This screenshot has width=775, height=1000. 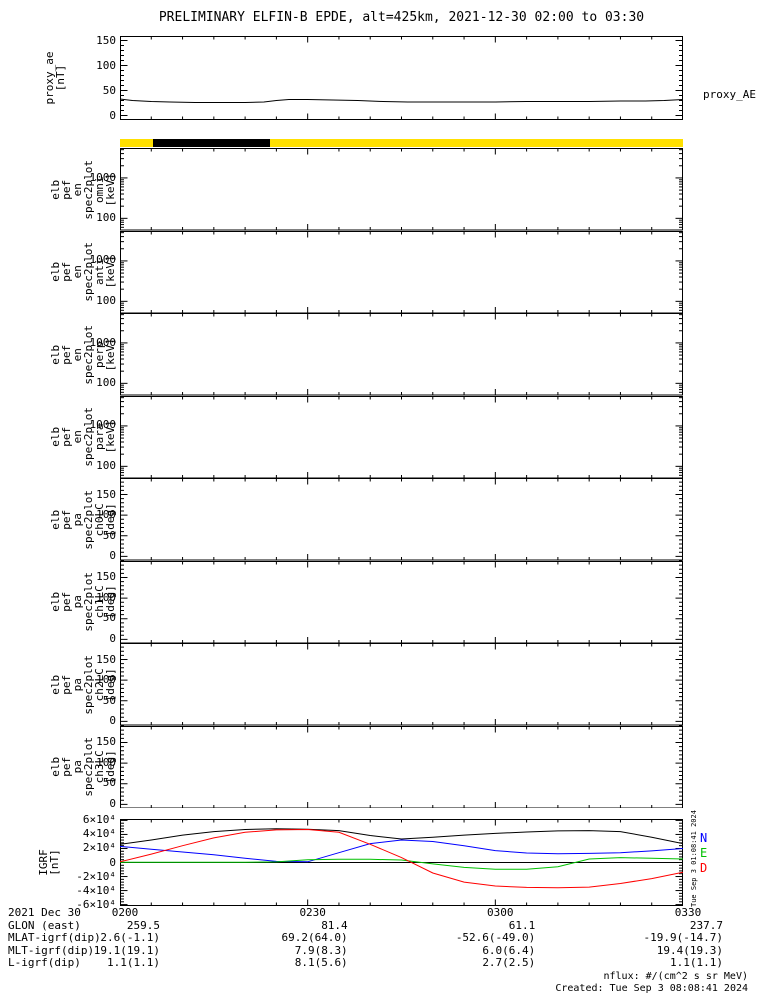 I want to click on y-tick-label: -6×10⁴, so click(x=96, y=904).